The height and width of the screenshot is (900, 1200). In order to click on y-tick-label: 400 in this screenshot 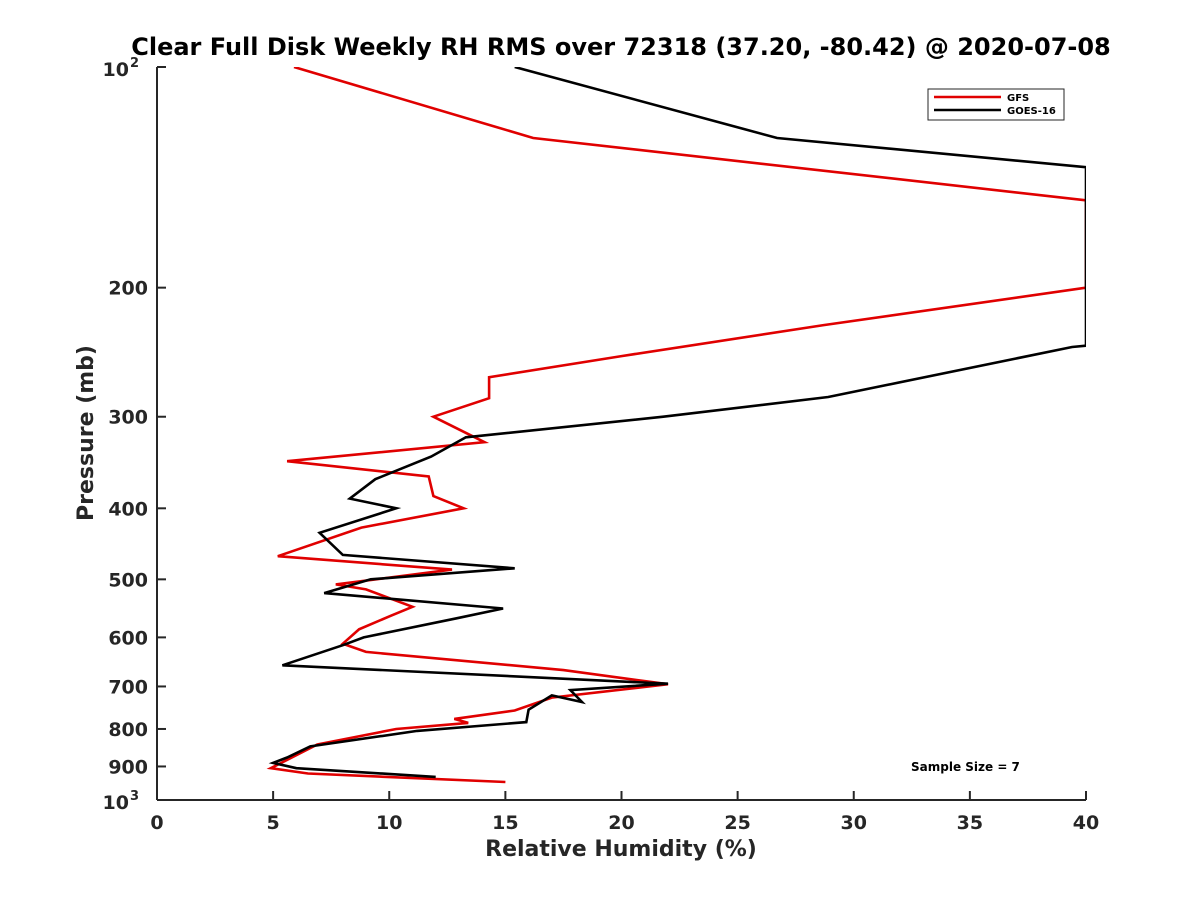, I will do `click(128, 509)`.